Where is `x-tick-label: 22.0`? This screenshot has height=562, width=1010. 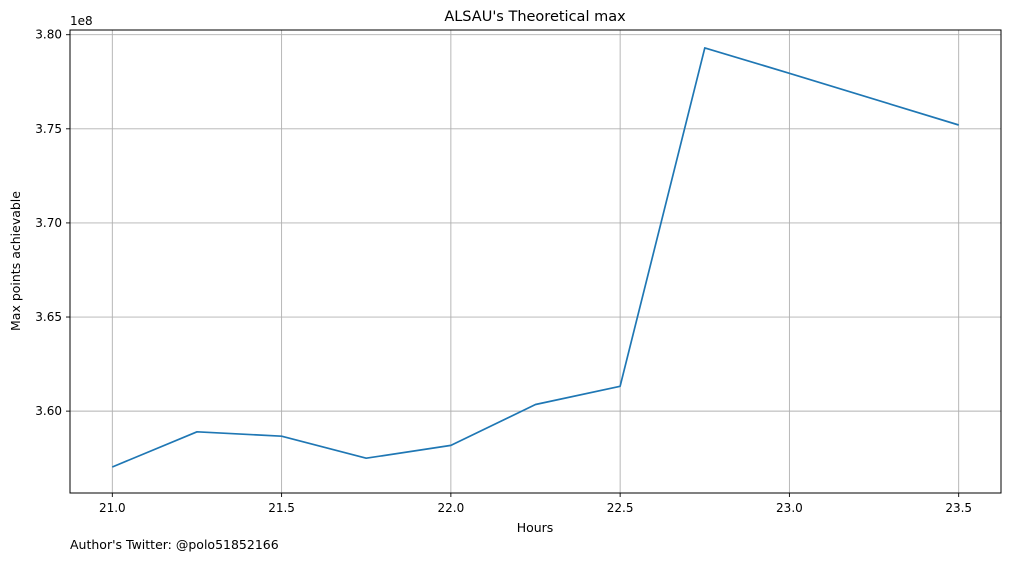 x-tick-label: 22.0 is located at coordinates (451, 508).